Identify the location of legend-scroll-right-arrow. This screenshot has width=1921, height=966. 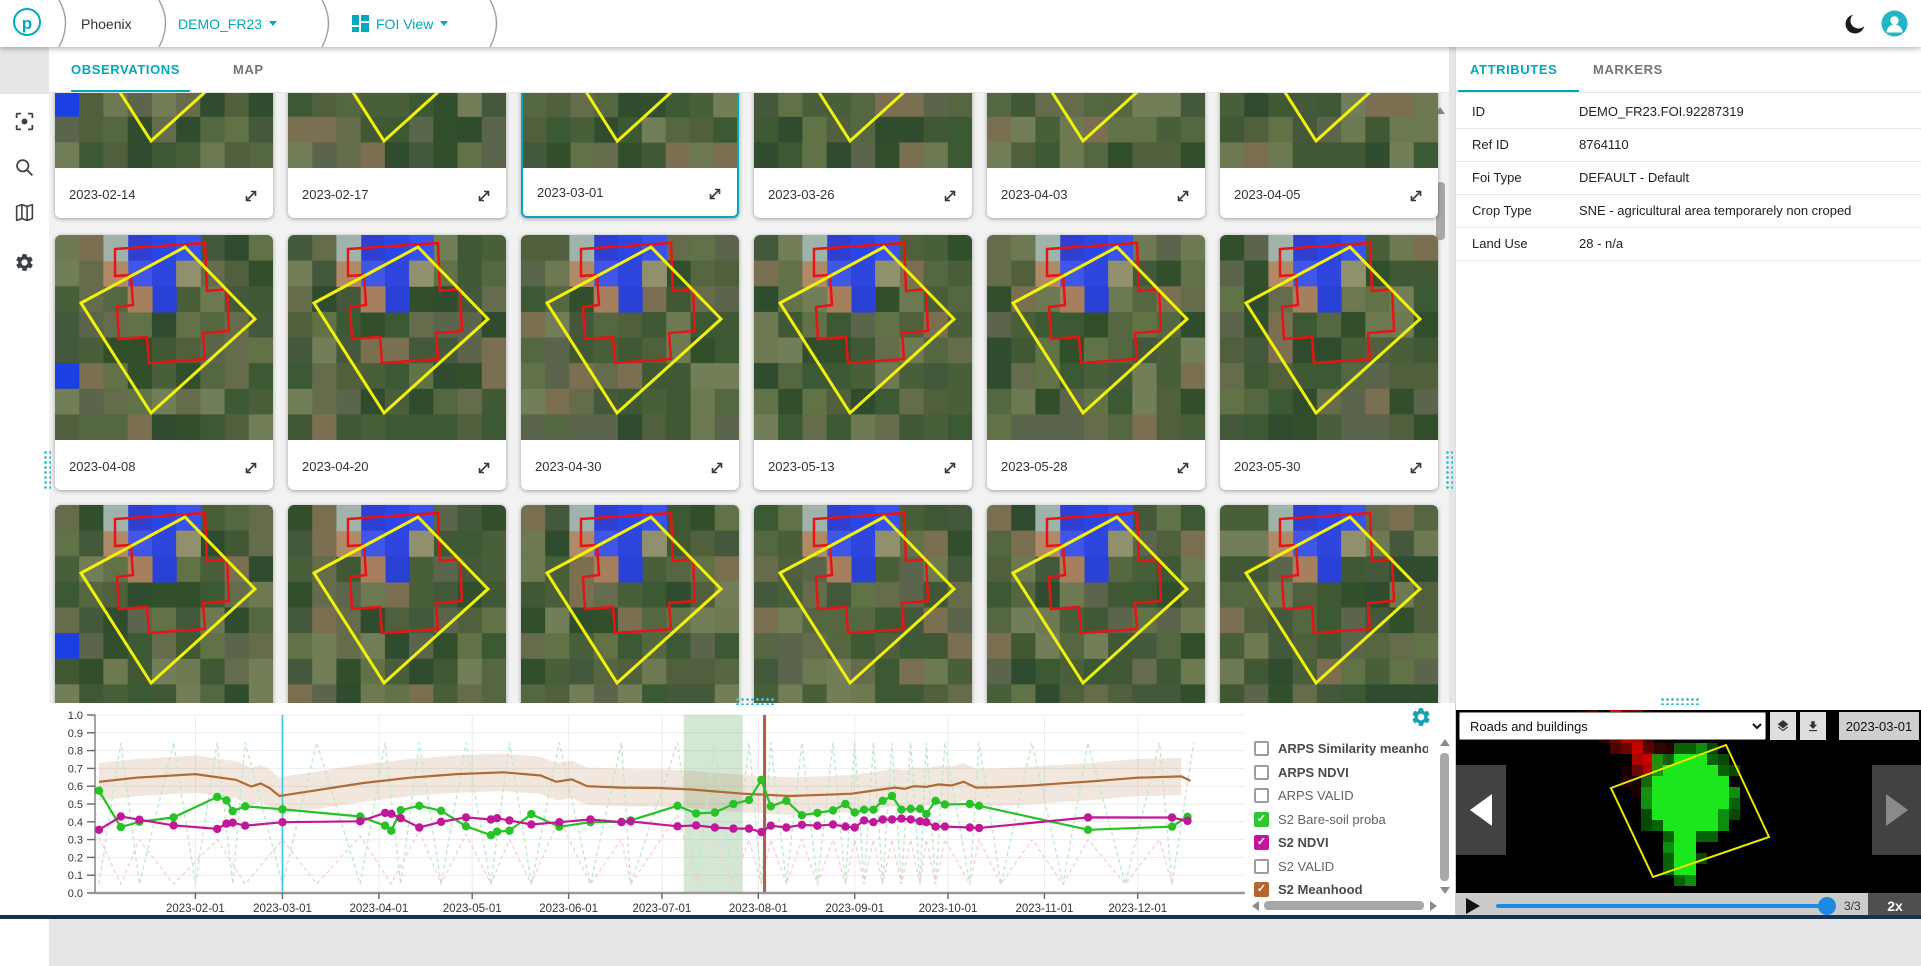
(1433, 906).